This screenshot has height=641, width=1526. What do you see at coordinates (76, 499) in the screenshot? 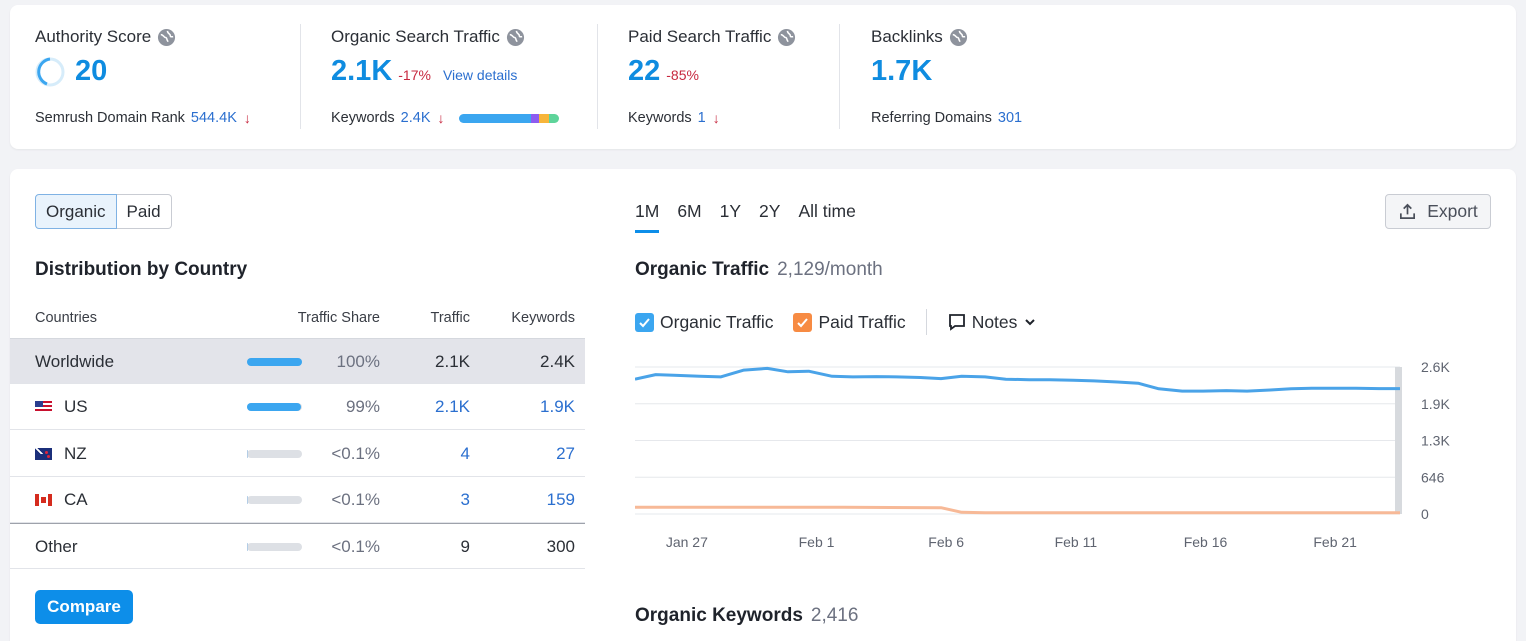
I see `country-name: CA` at bounding box center [76, 499].